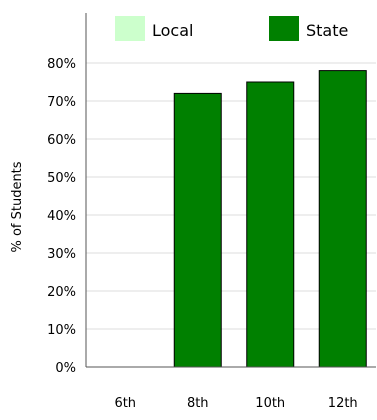 The height and width of the screenshot is (420, 377). Describe the element at coordinates (65, 368) in the screenshot. I see `y-tick-label: 0%` at that location.